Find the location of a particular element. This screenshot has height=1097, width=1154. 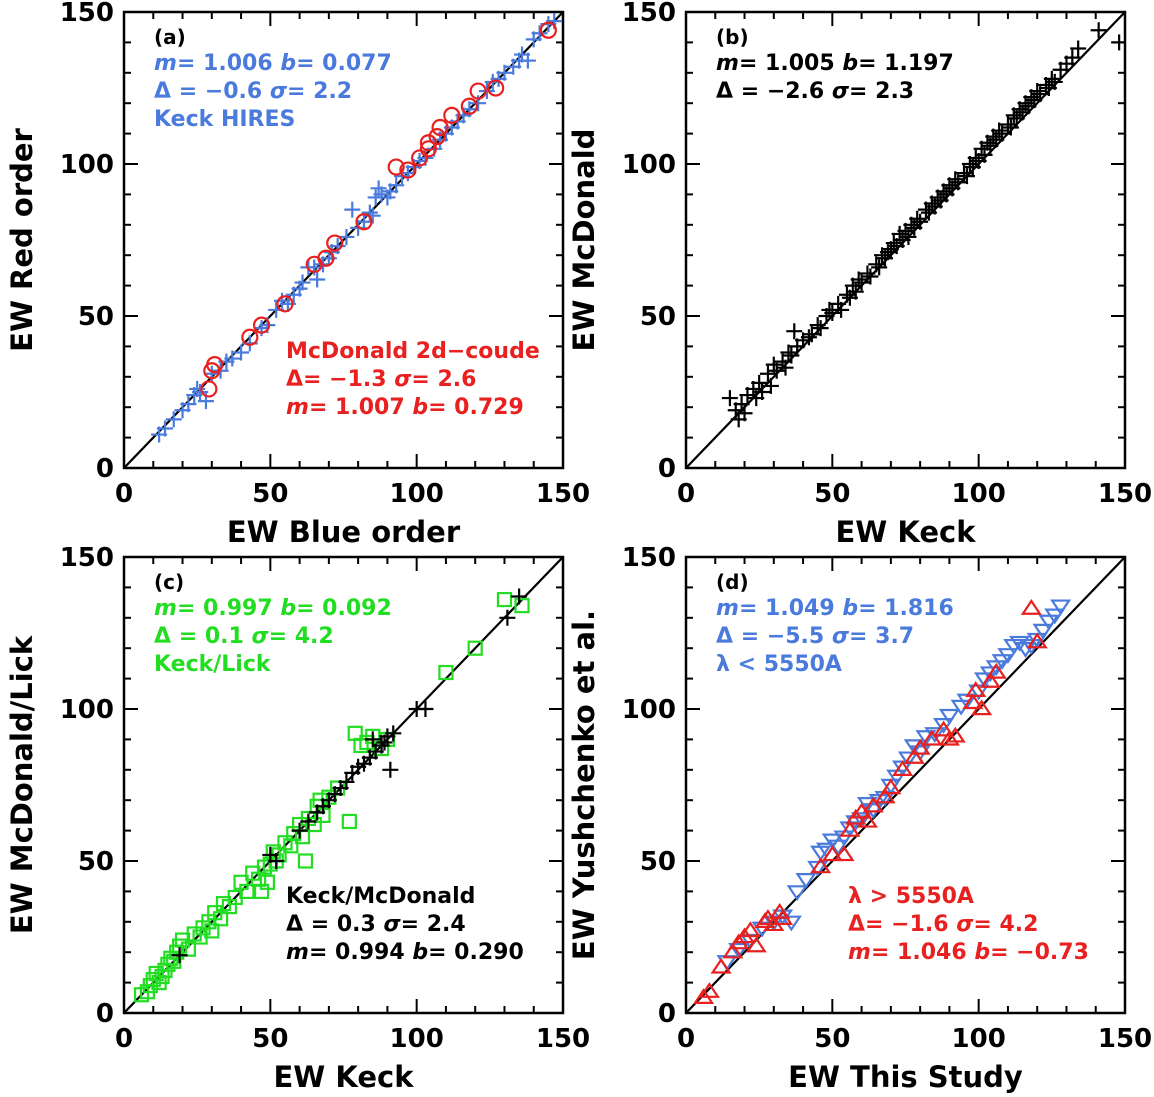

x-tick-label: 0 is located at coordinates (686, 1039).